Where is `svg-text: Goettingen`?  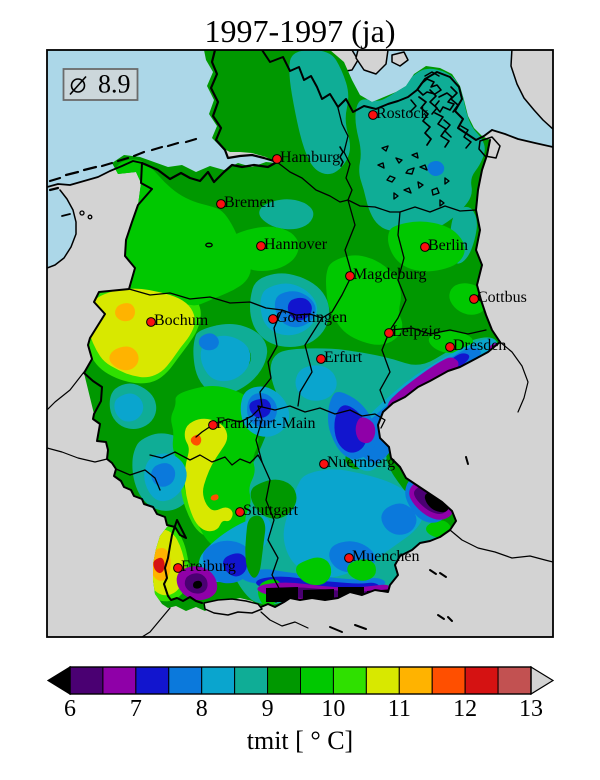 svg-text: Goettingen is located at coordinates (311, 317).